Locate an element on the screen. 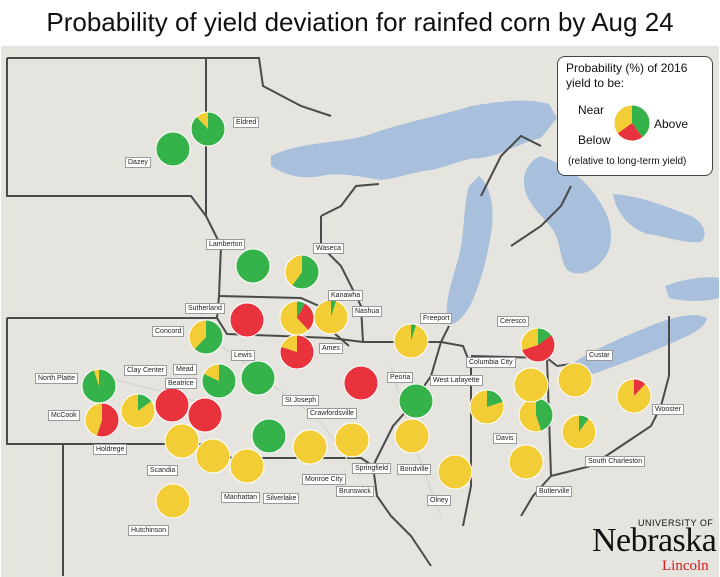 The width and height of the screenshot is (720, 577). legend-pie is located at coordinates (632, 123).